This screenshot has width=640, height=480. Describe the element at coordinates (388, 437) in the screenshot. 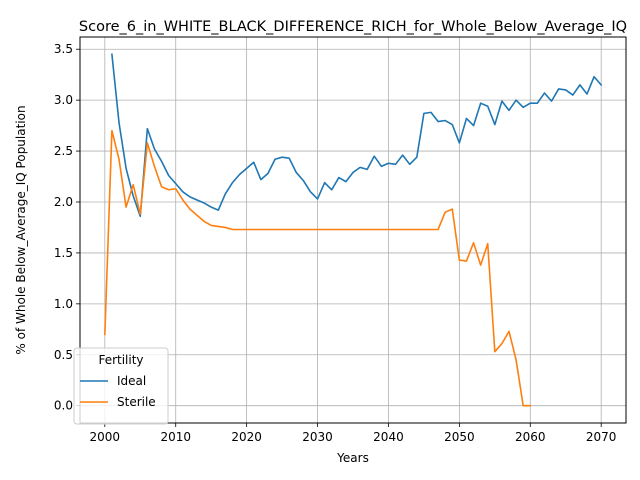

I see `x-tick-label: 2040` at that location.